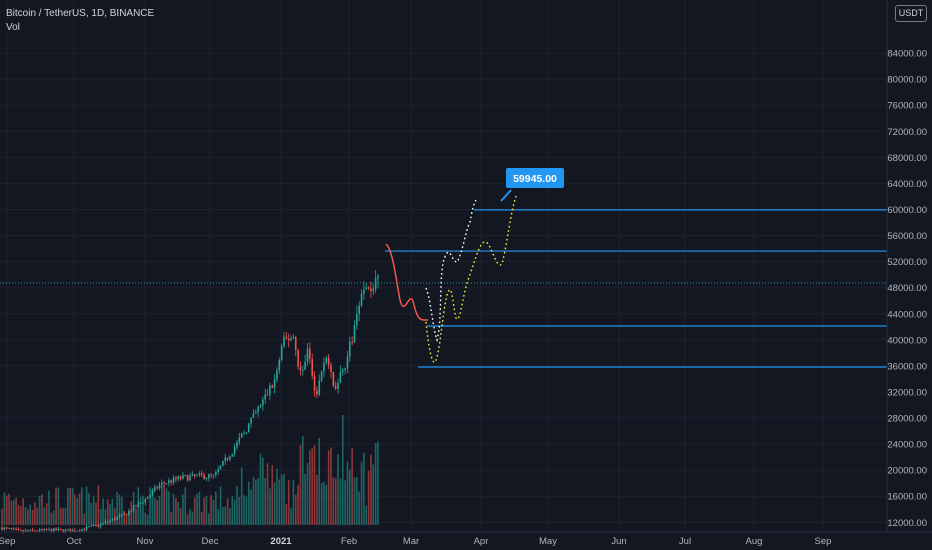 The image size is (932, 550). I want to click on time-tick-label: Apr, so click(481, 541).